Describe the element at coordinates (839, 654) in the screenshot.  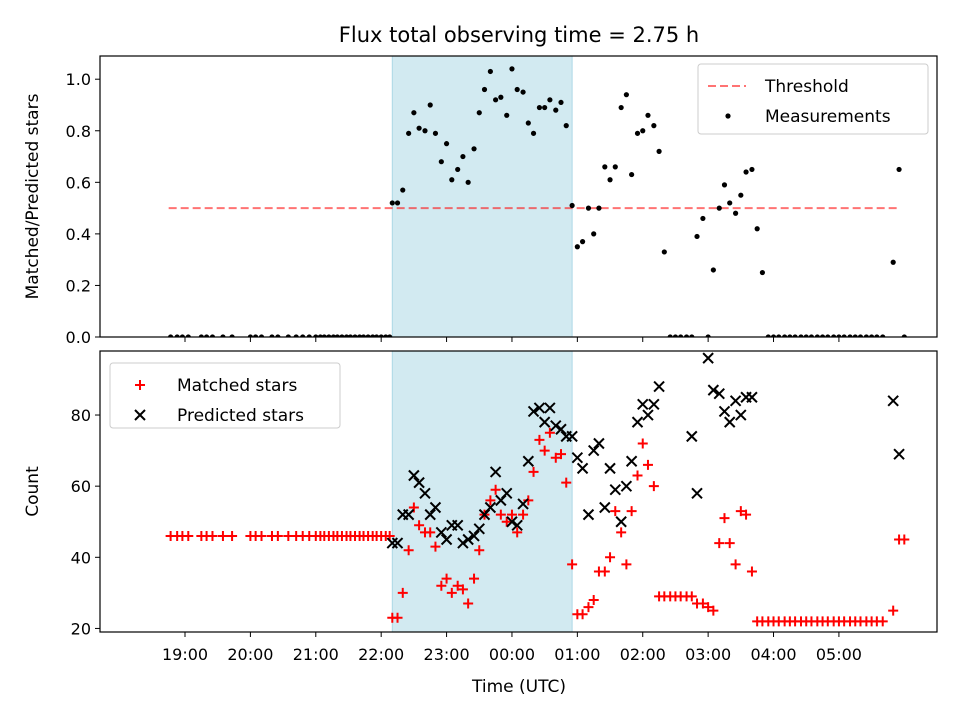
I see `x-tick-label: 05:00` at that location.